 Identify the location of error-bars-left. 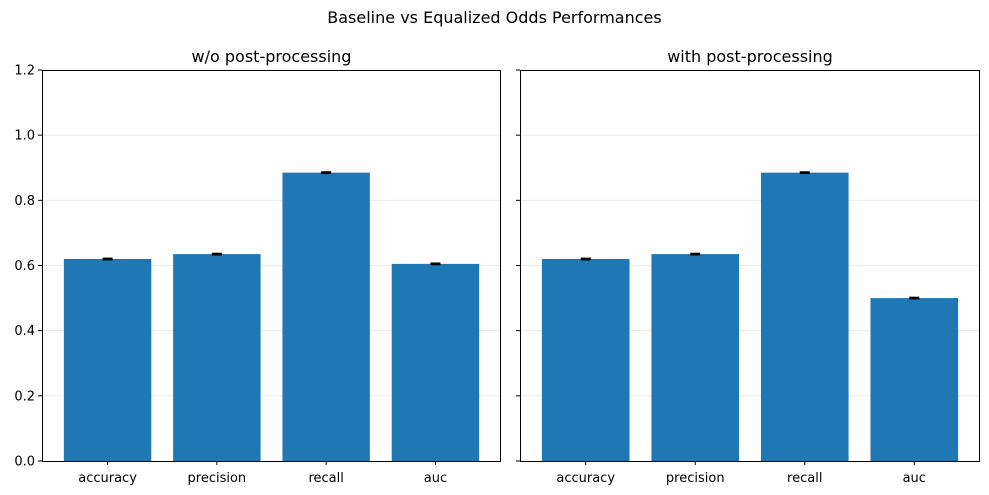
(271, 218).